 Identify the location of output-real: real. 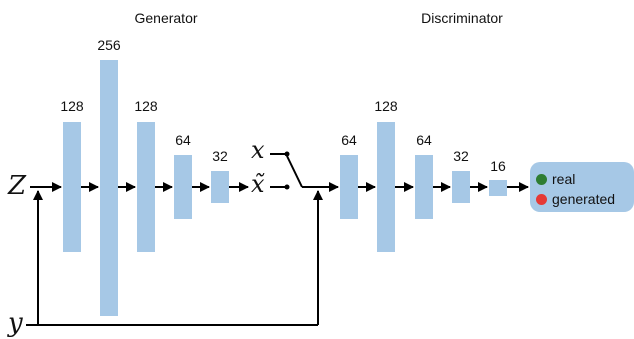
(555, 179).